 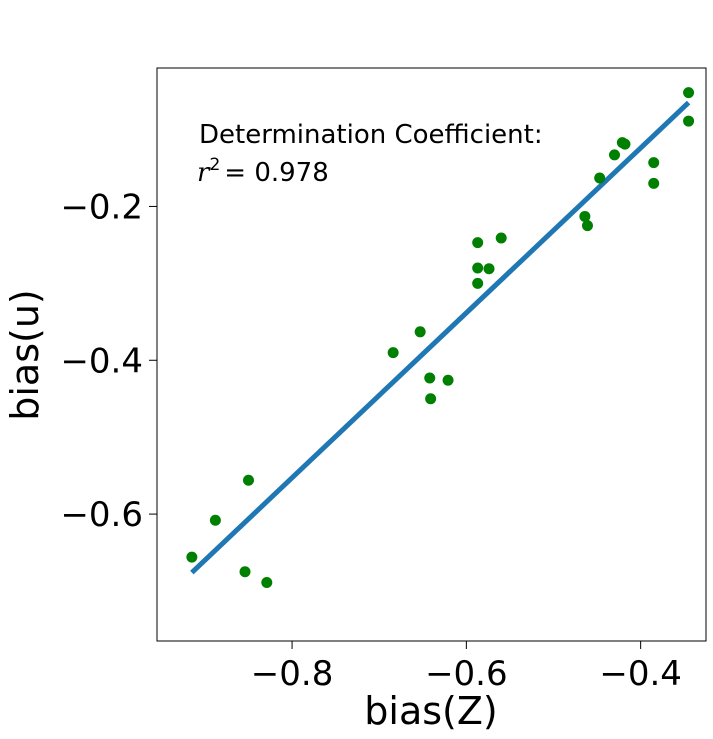 I want to click on annotation-title: Determination Coefficient:, so click(x=371, y=135).